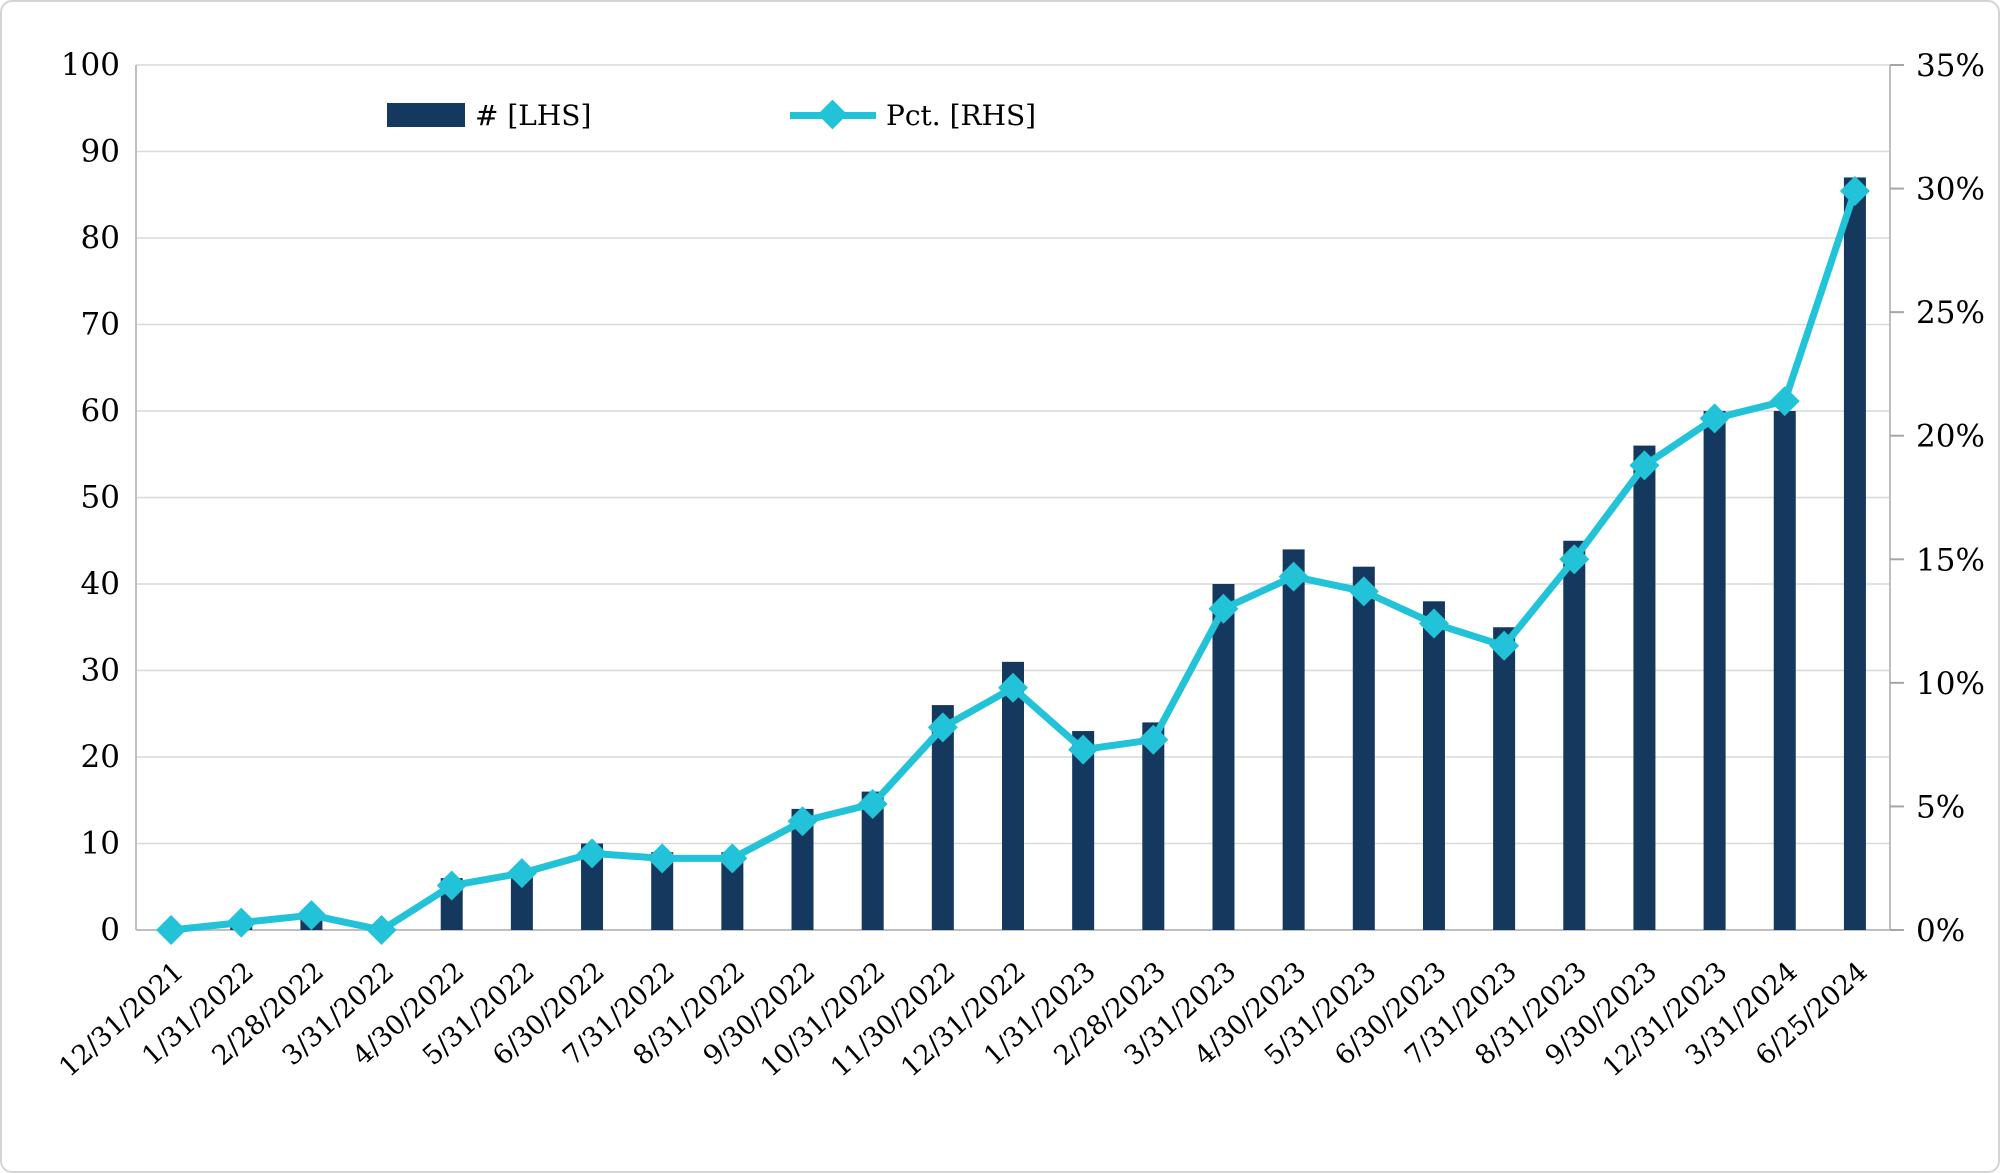 The image size is (2000, 1173). Describe the element at coordinates (100, 325) in the screenshot. I see `left-axis-tick-label: 70` at that location.